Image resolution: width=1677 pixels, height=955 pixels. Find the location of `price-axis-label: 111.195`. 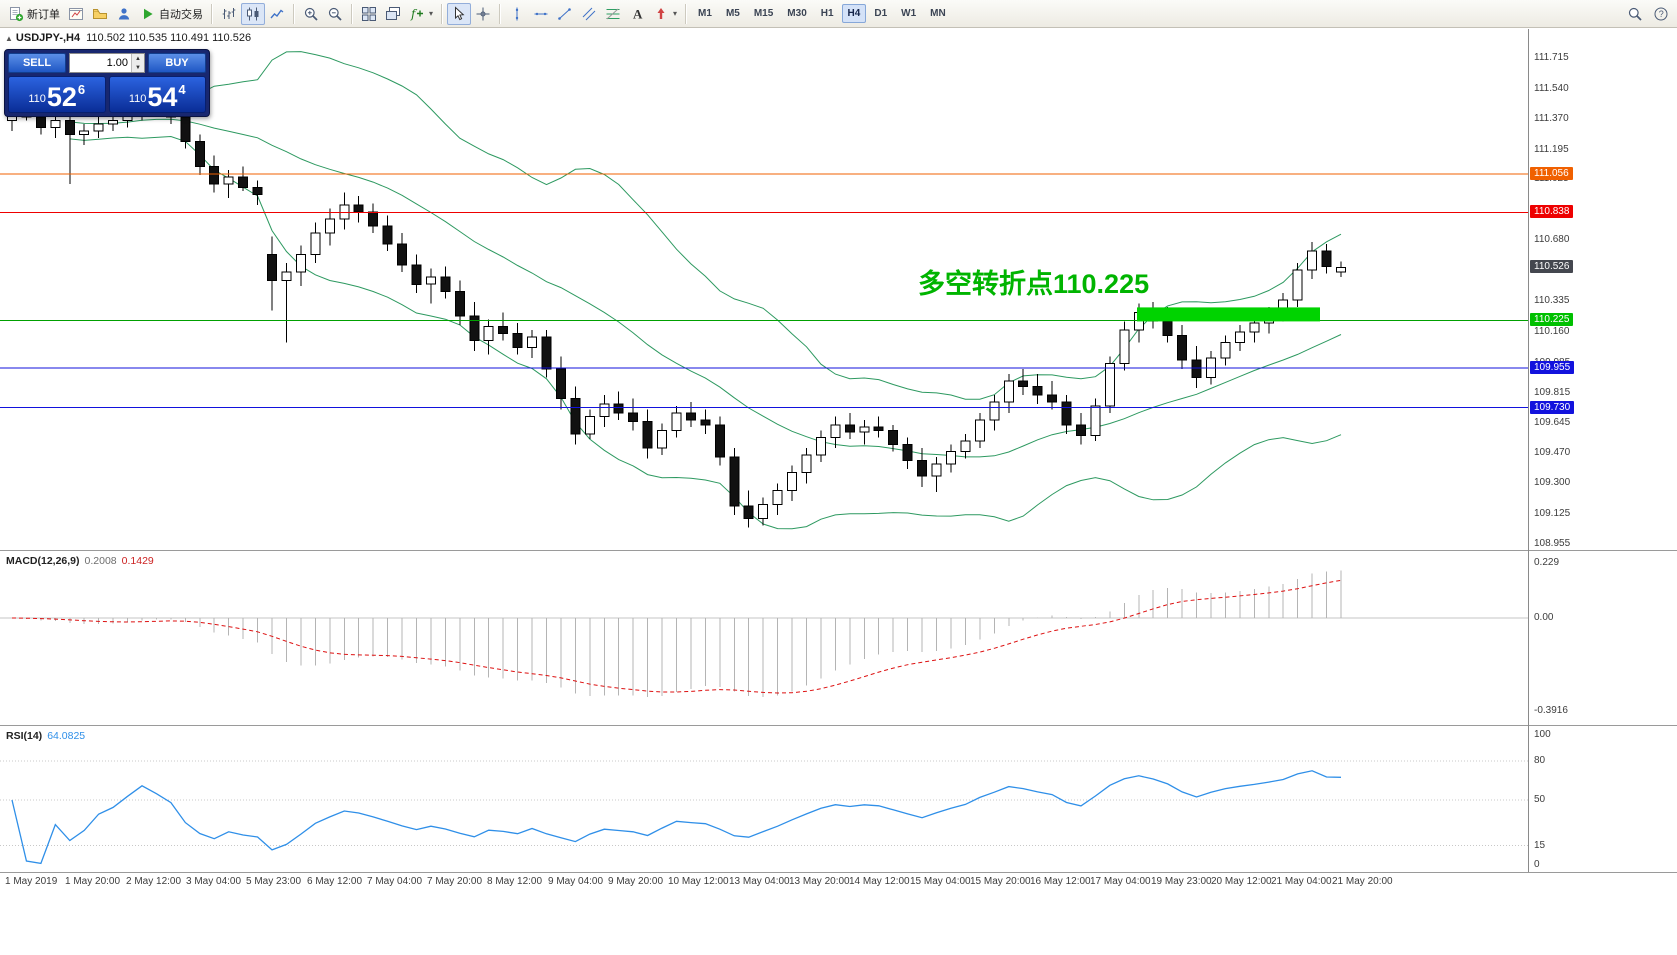

price-axis-label: 111.195 is located at coordinates (1551, 149).